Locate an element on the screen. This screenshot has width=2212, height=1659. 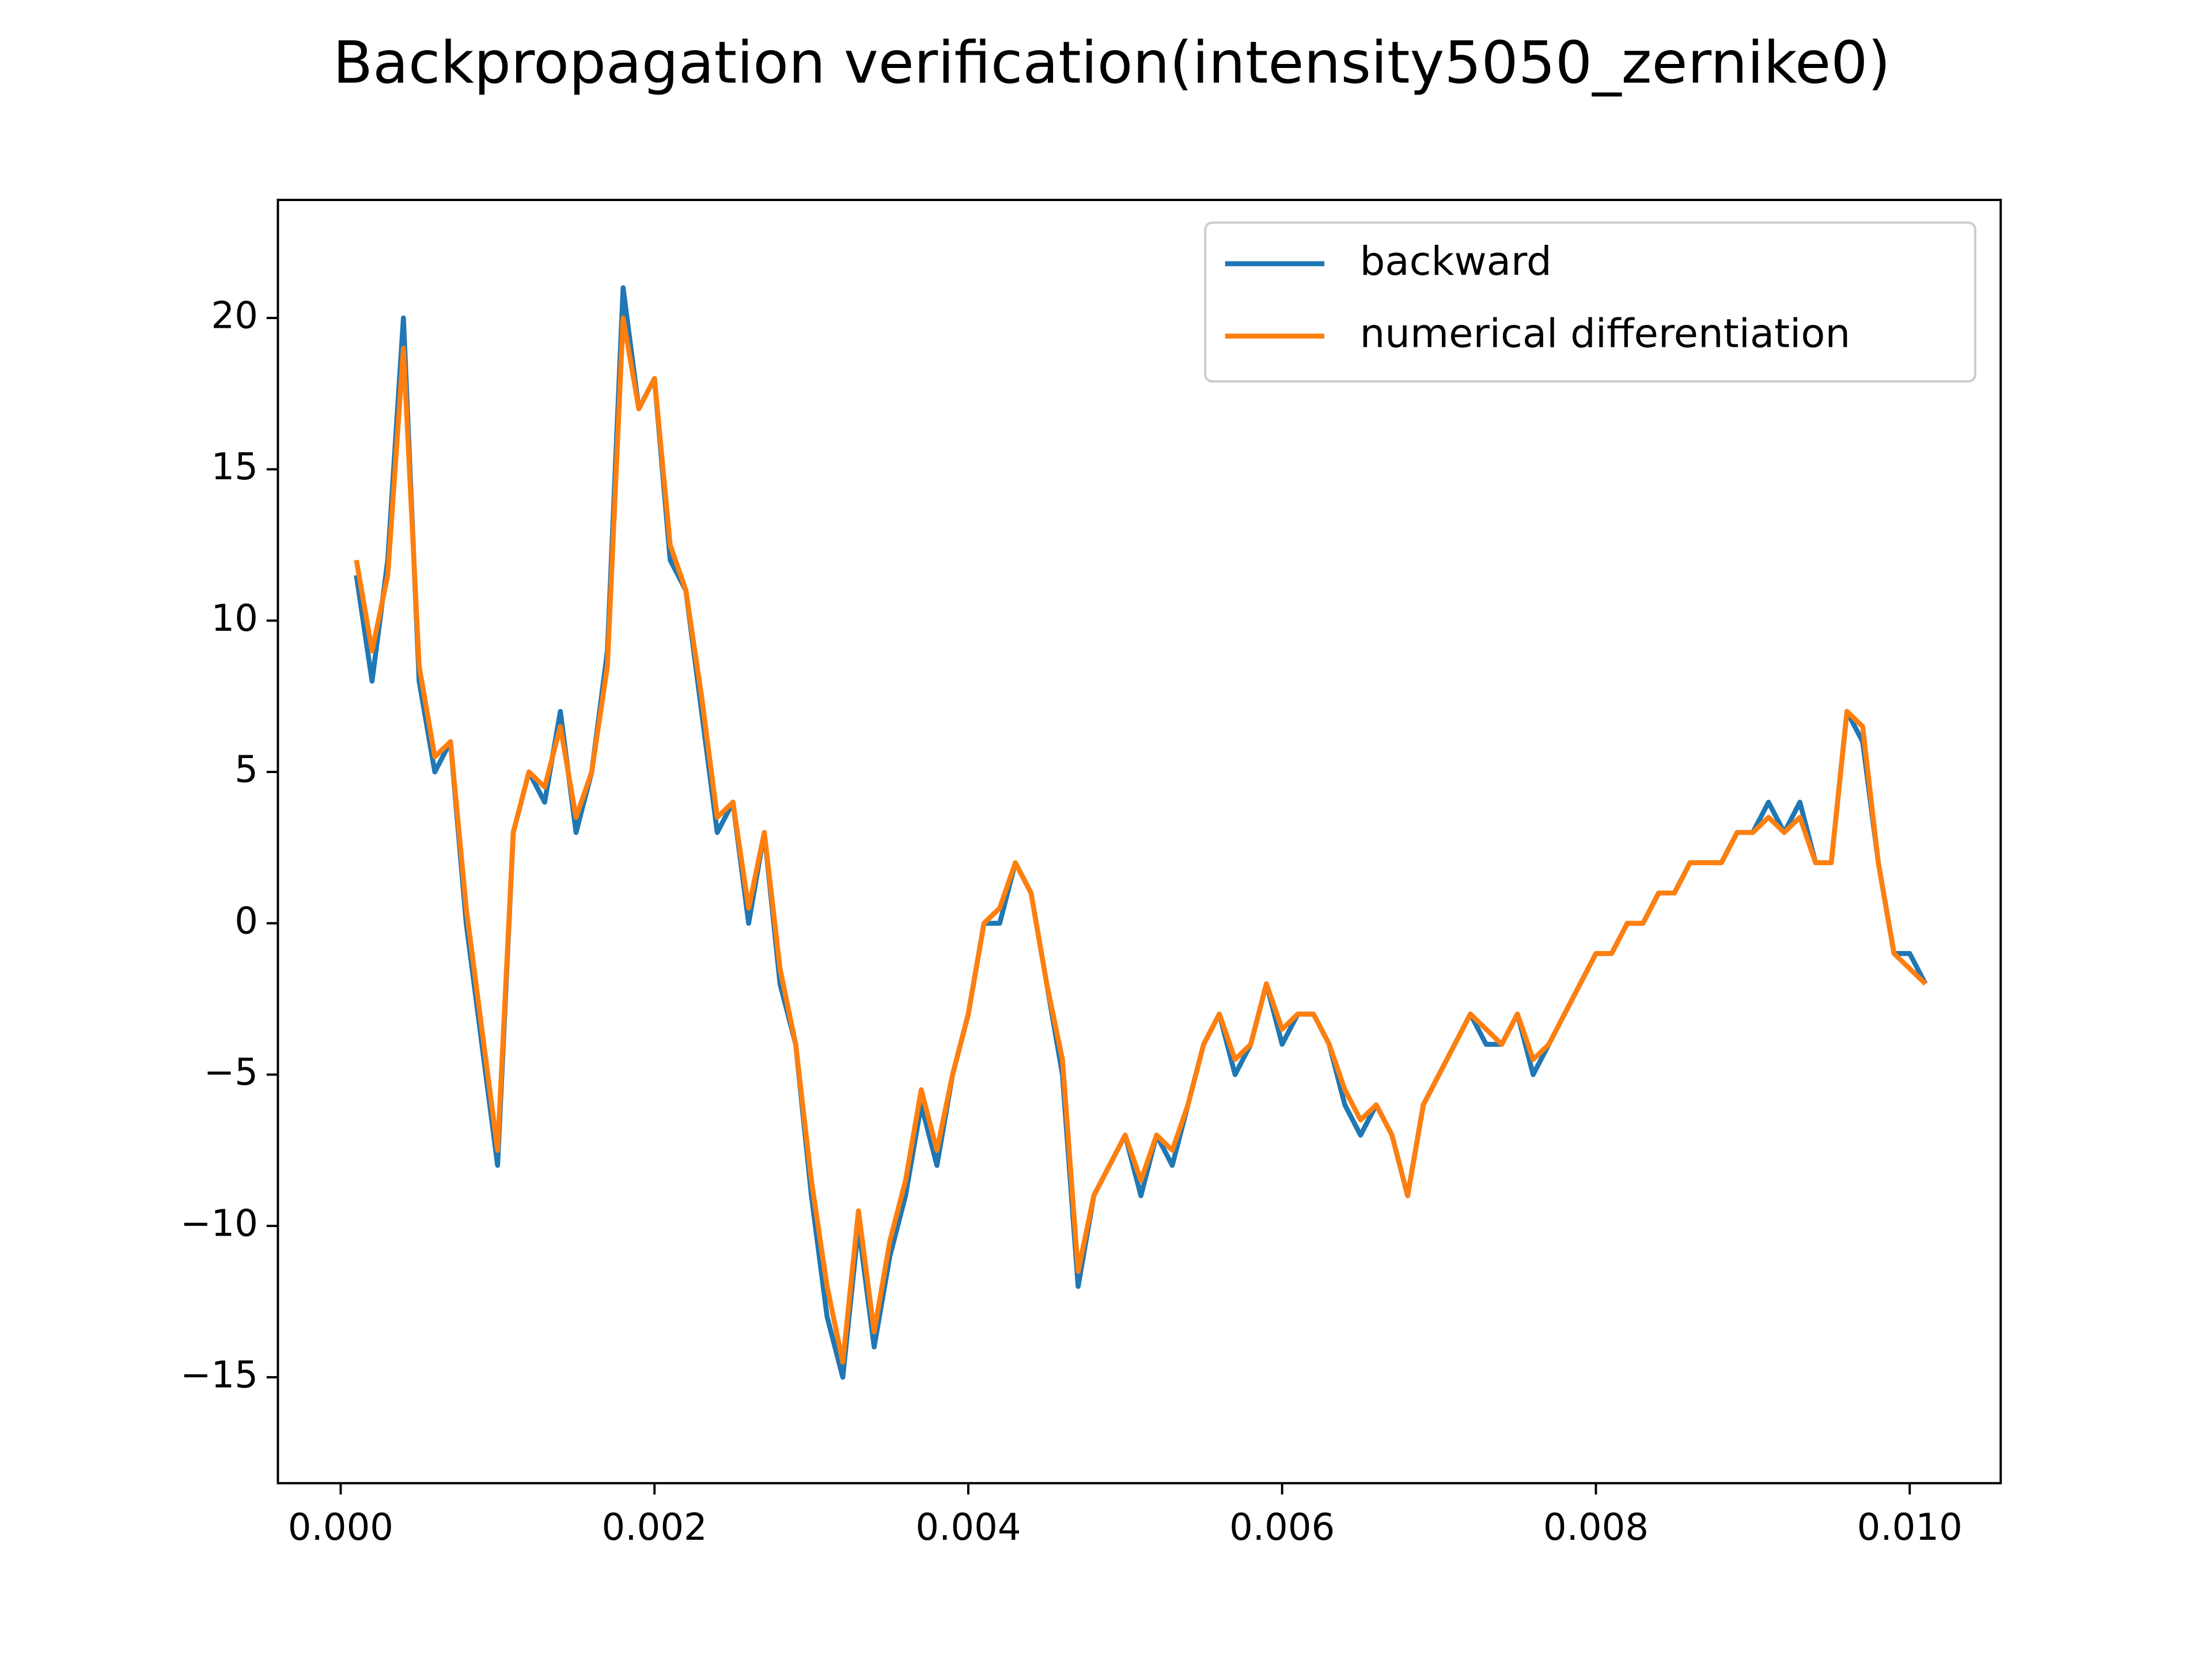
y-tick-label: −10 is located at coordinates (219, 1224).